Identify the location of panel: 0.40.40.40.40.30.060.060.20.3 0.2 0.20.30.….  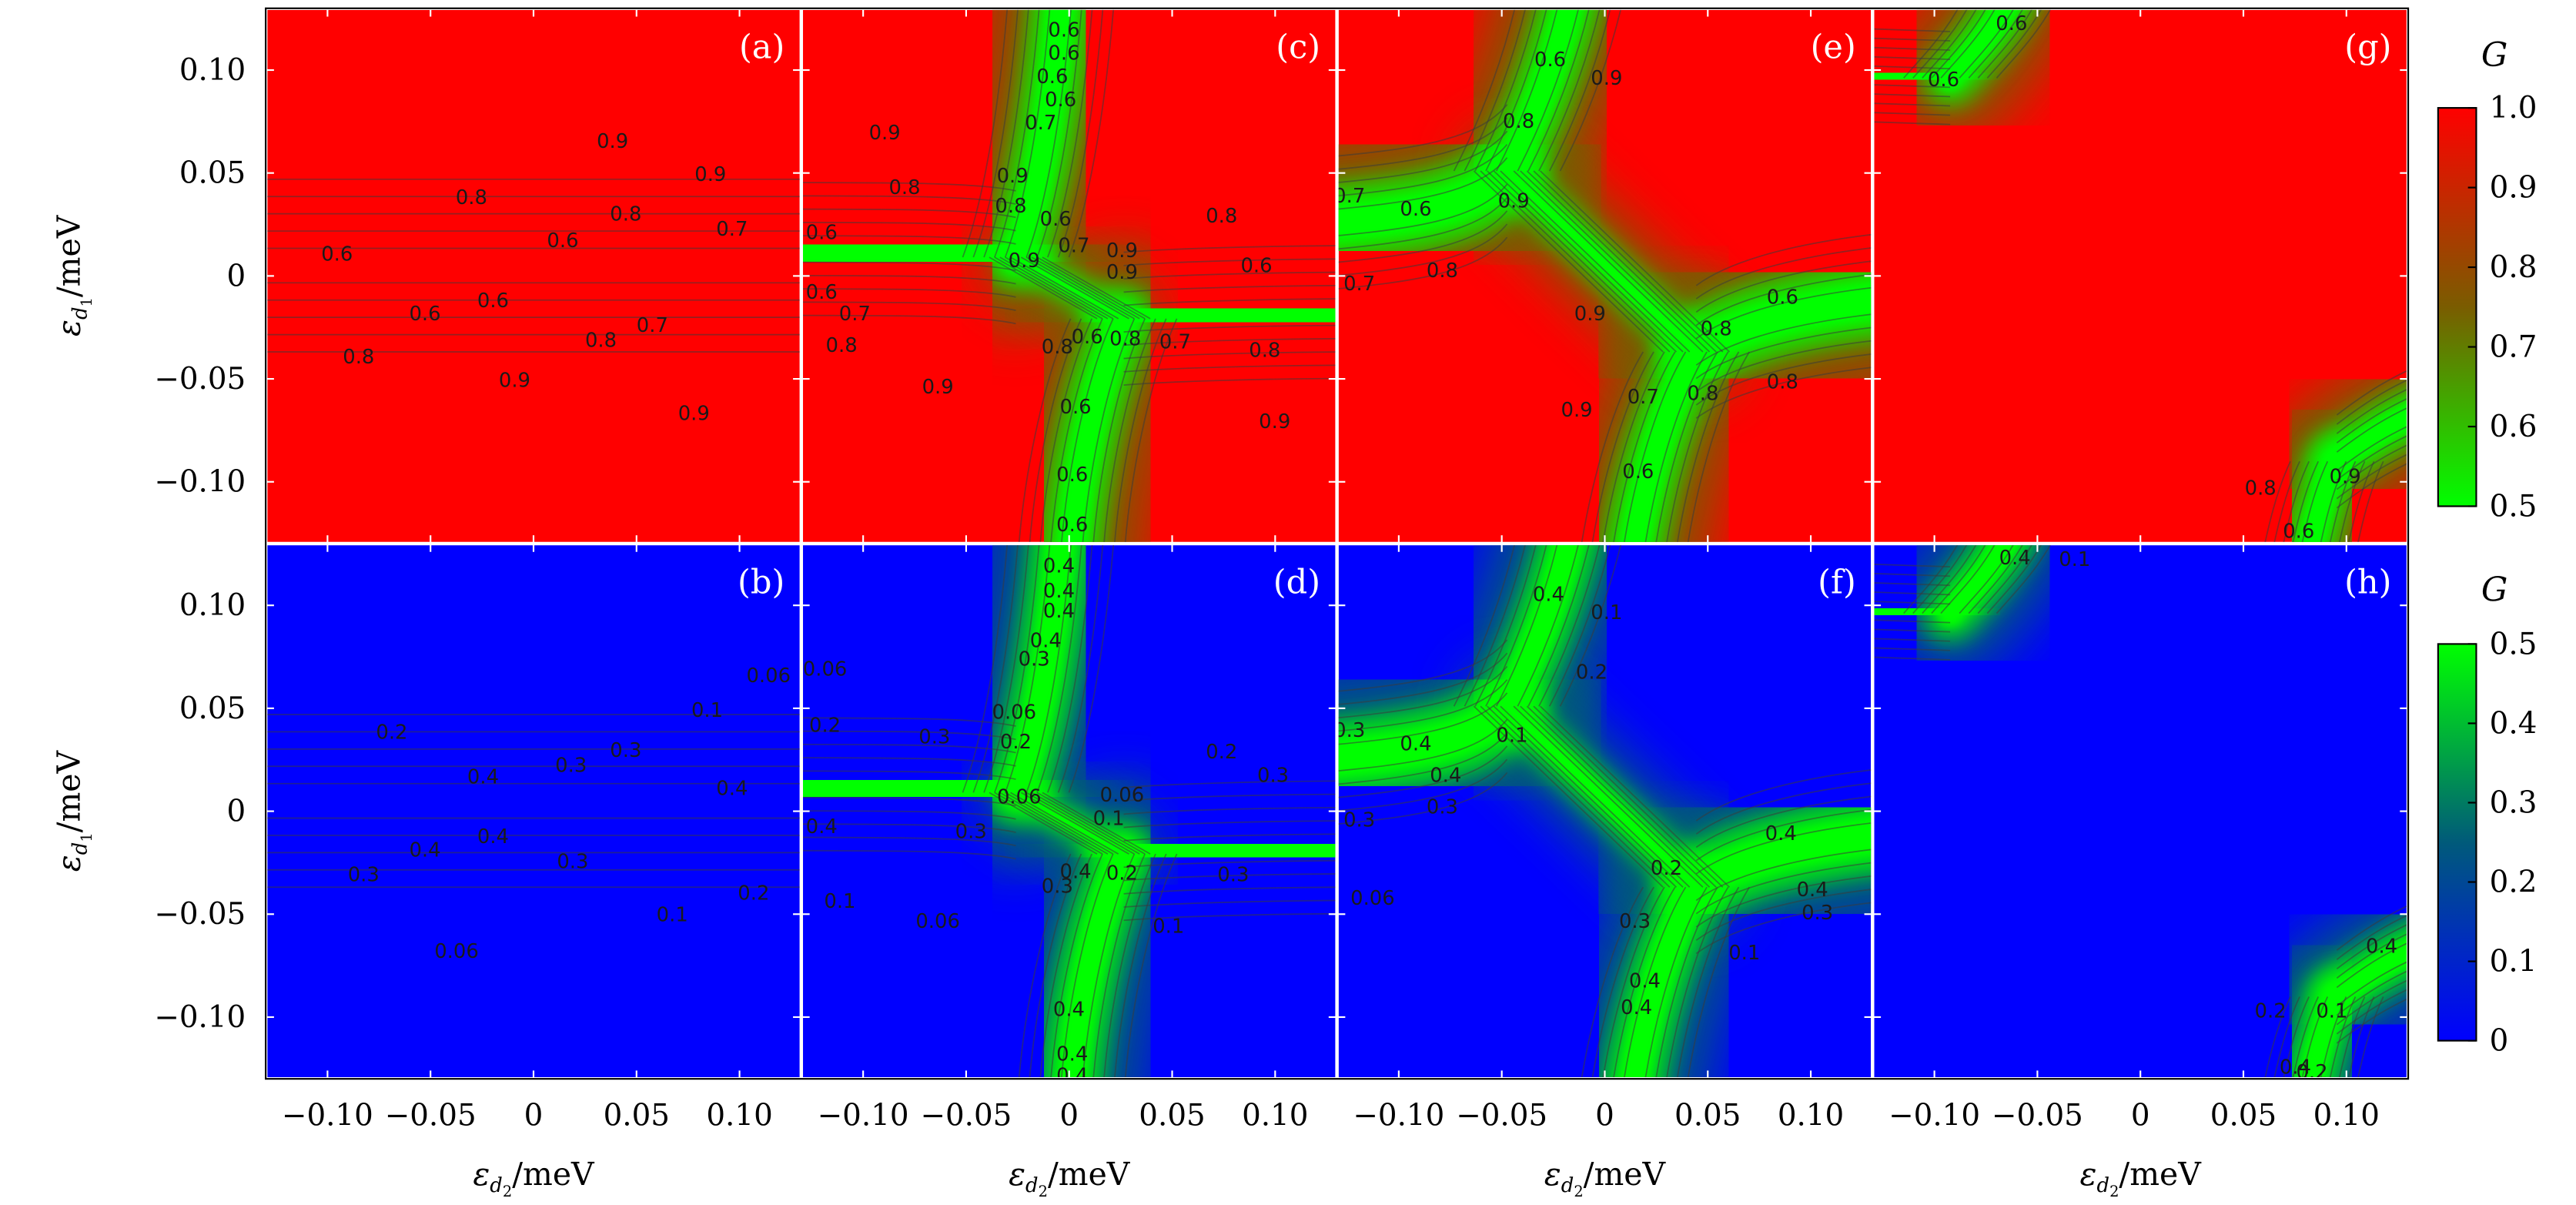
(1069, 811).